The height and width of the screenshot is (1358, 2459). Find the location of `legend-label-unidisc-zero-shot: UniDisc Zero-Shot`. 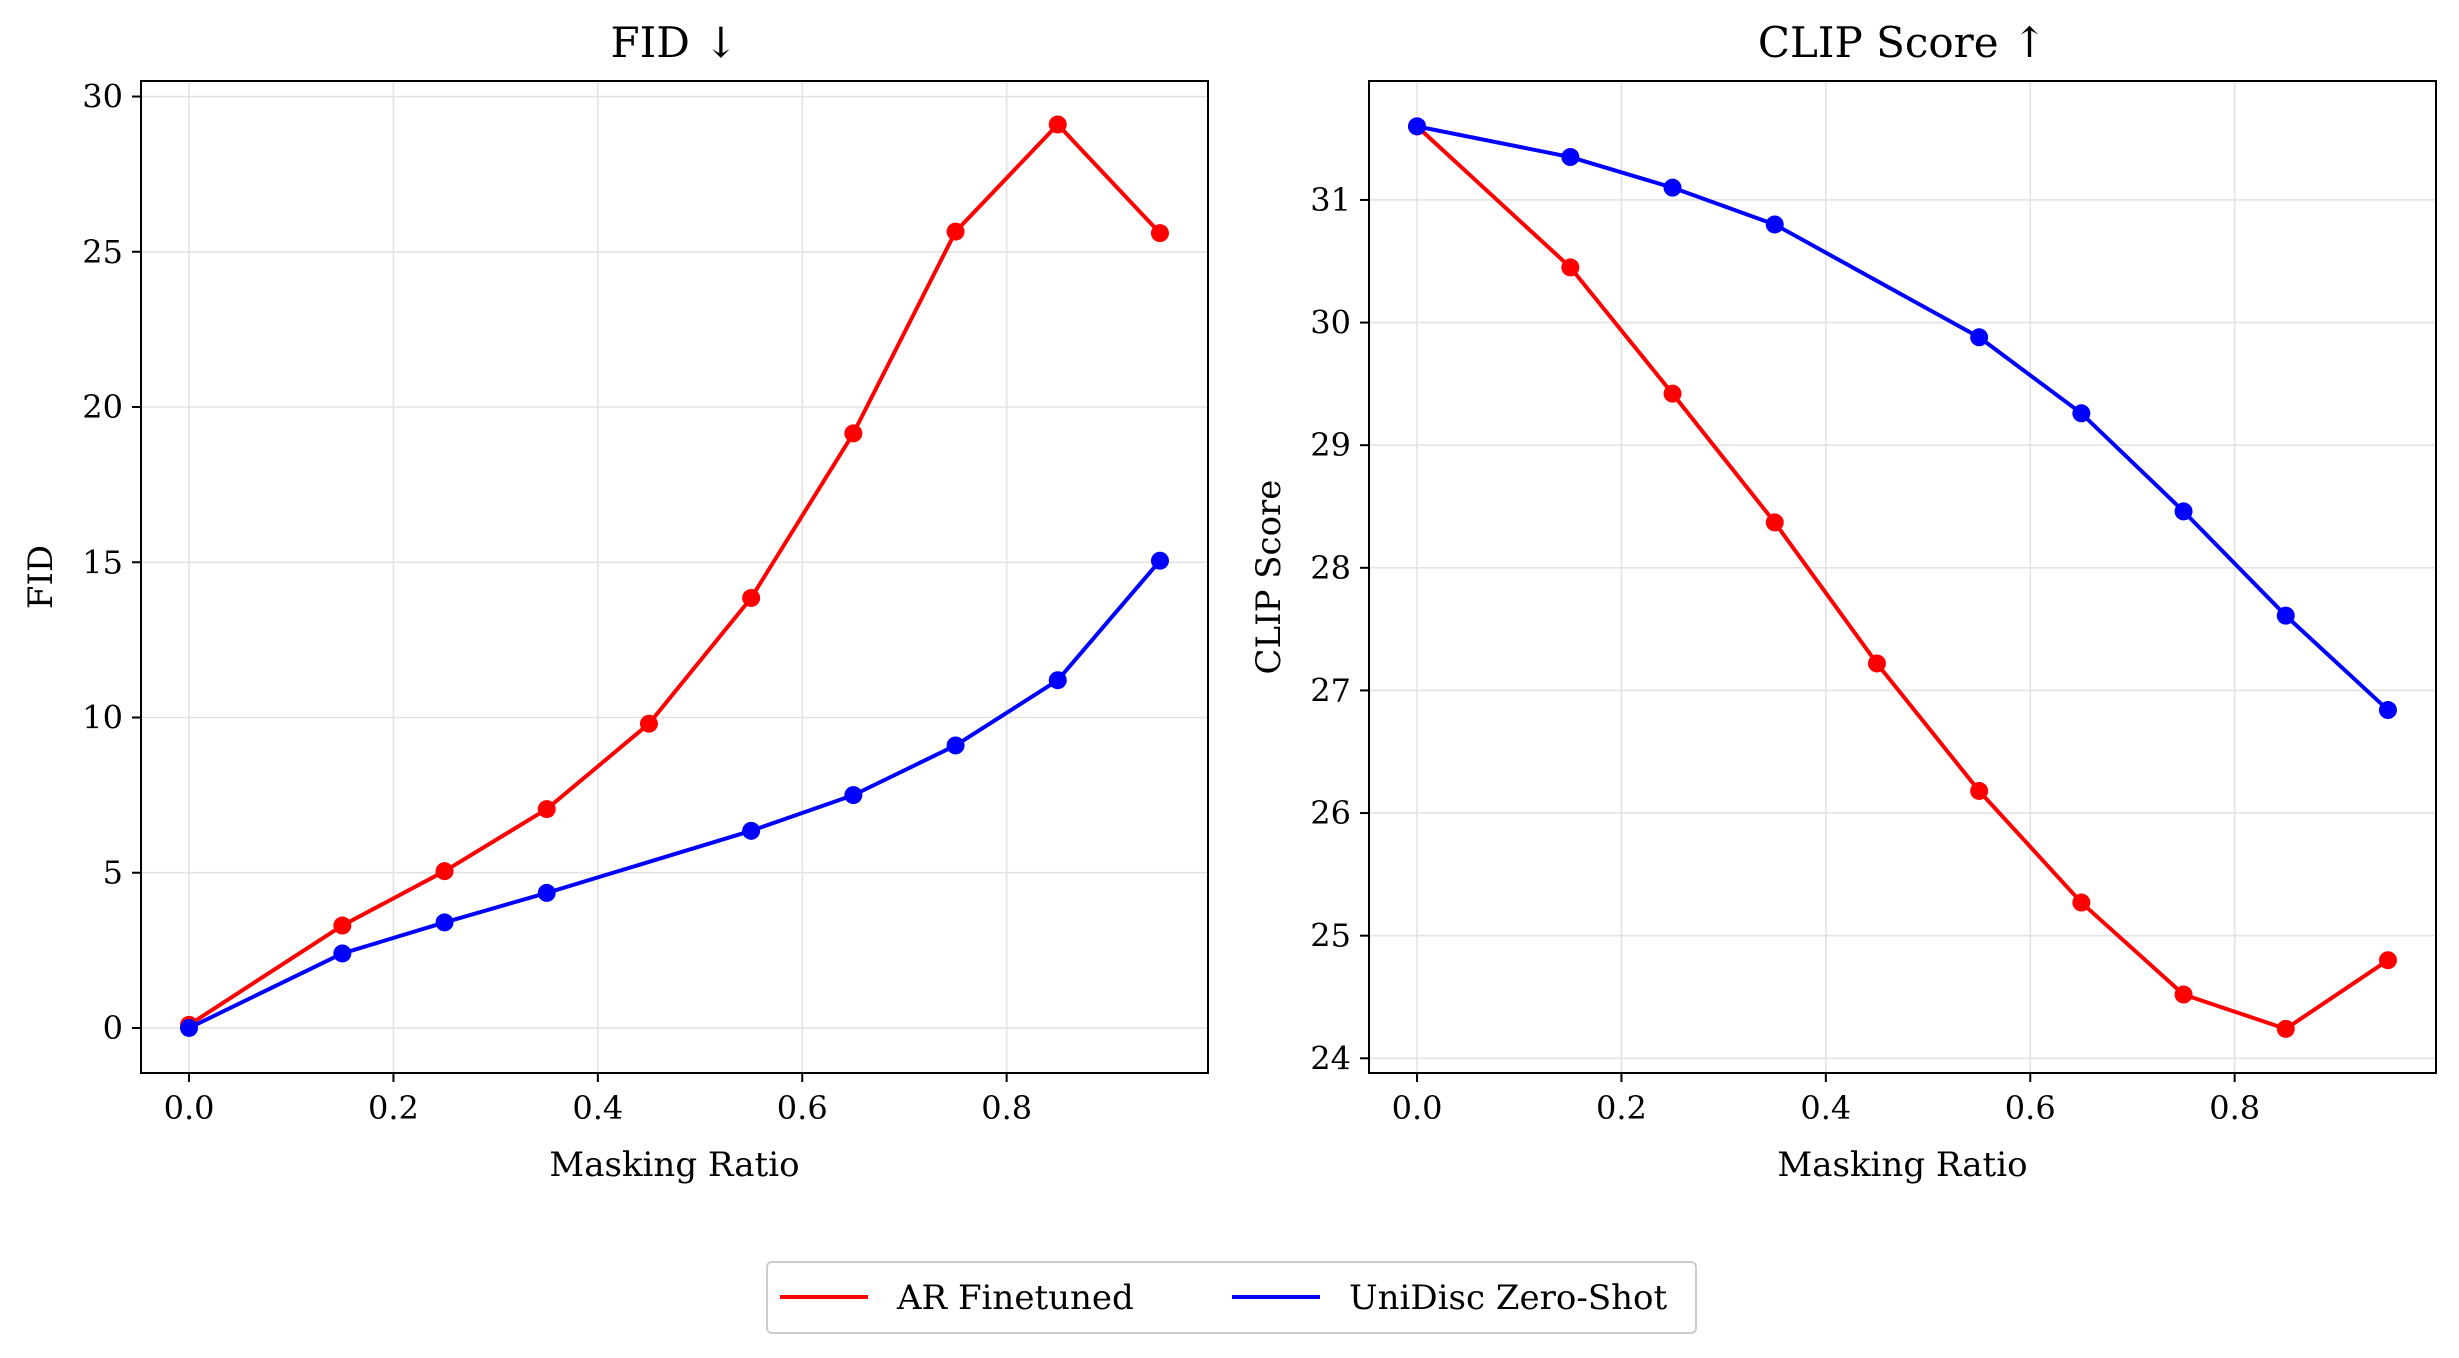

legend-label-unidisc-zero-shot: UniDisc Zero-Shot is located at coordinates (1508, 1298).